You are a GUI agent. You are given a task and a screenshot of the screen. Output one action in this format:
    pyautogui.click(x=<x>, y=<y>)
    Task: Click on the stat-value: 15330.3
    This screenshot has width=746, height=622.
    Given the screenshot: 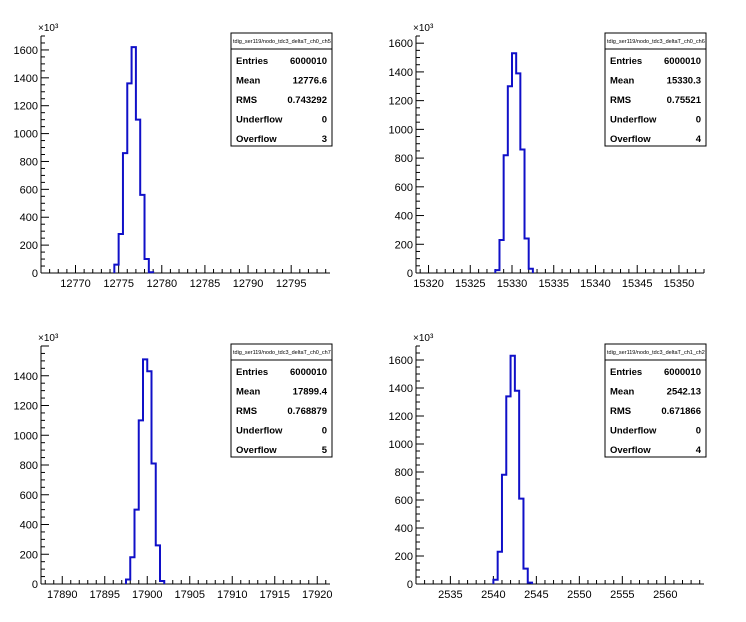 What is the action you would take?
    pyautogui.click(x=684, y=81)
    